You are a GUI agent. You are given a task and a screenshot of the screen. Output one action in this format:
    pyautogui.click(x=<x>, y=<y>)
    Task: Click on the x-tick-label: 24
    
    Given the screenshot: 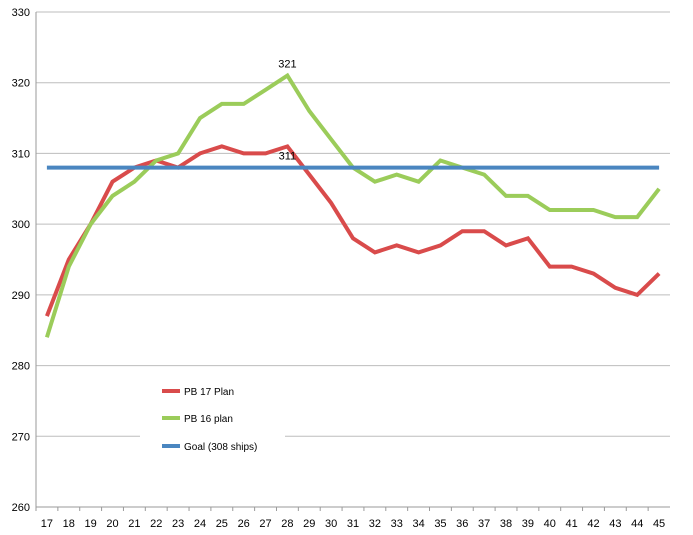 What is the action you would take?
    pyautogui.click(x=200, y=524)
    